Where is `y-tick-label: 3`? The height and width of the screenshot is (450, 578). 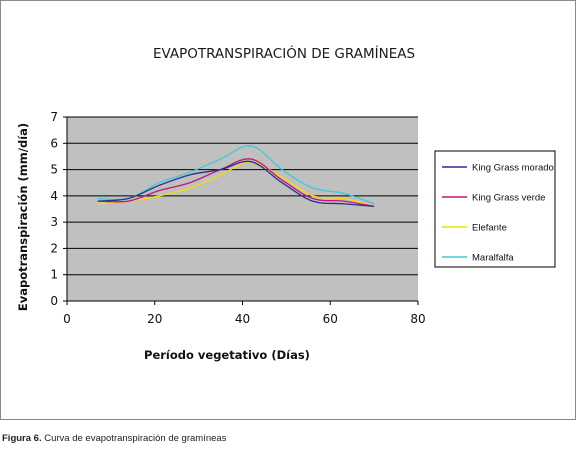
y-tick-label: 3 is located at coordinates (54, 222).